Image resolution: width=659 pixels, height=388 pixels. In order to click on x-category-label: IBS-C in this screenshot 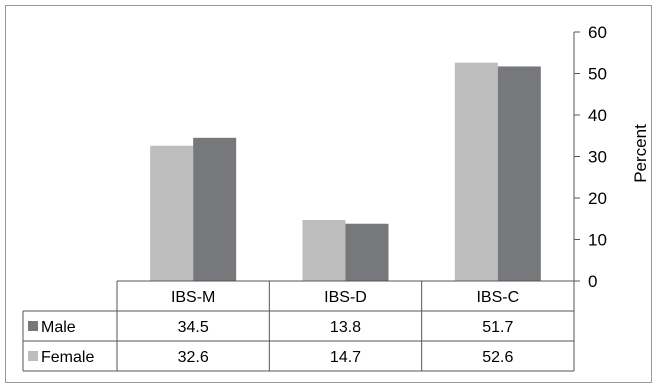, I will do `click(497, 297)`.